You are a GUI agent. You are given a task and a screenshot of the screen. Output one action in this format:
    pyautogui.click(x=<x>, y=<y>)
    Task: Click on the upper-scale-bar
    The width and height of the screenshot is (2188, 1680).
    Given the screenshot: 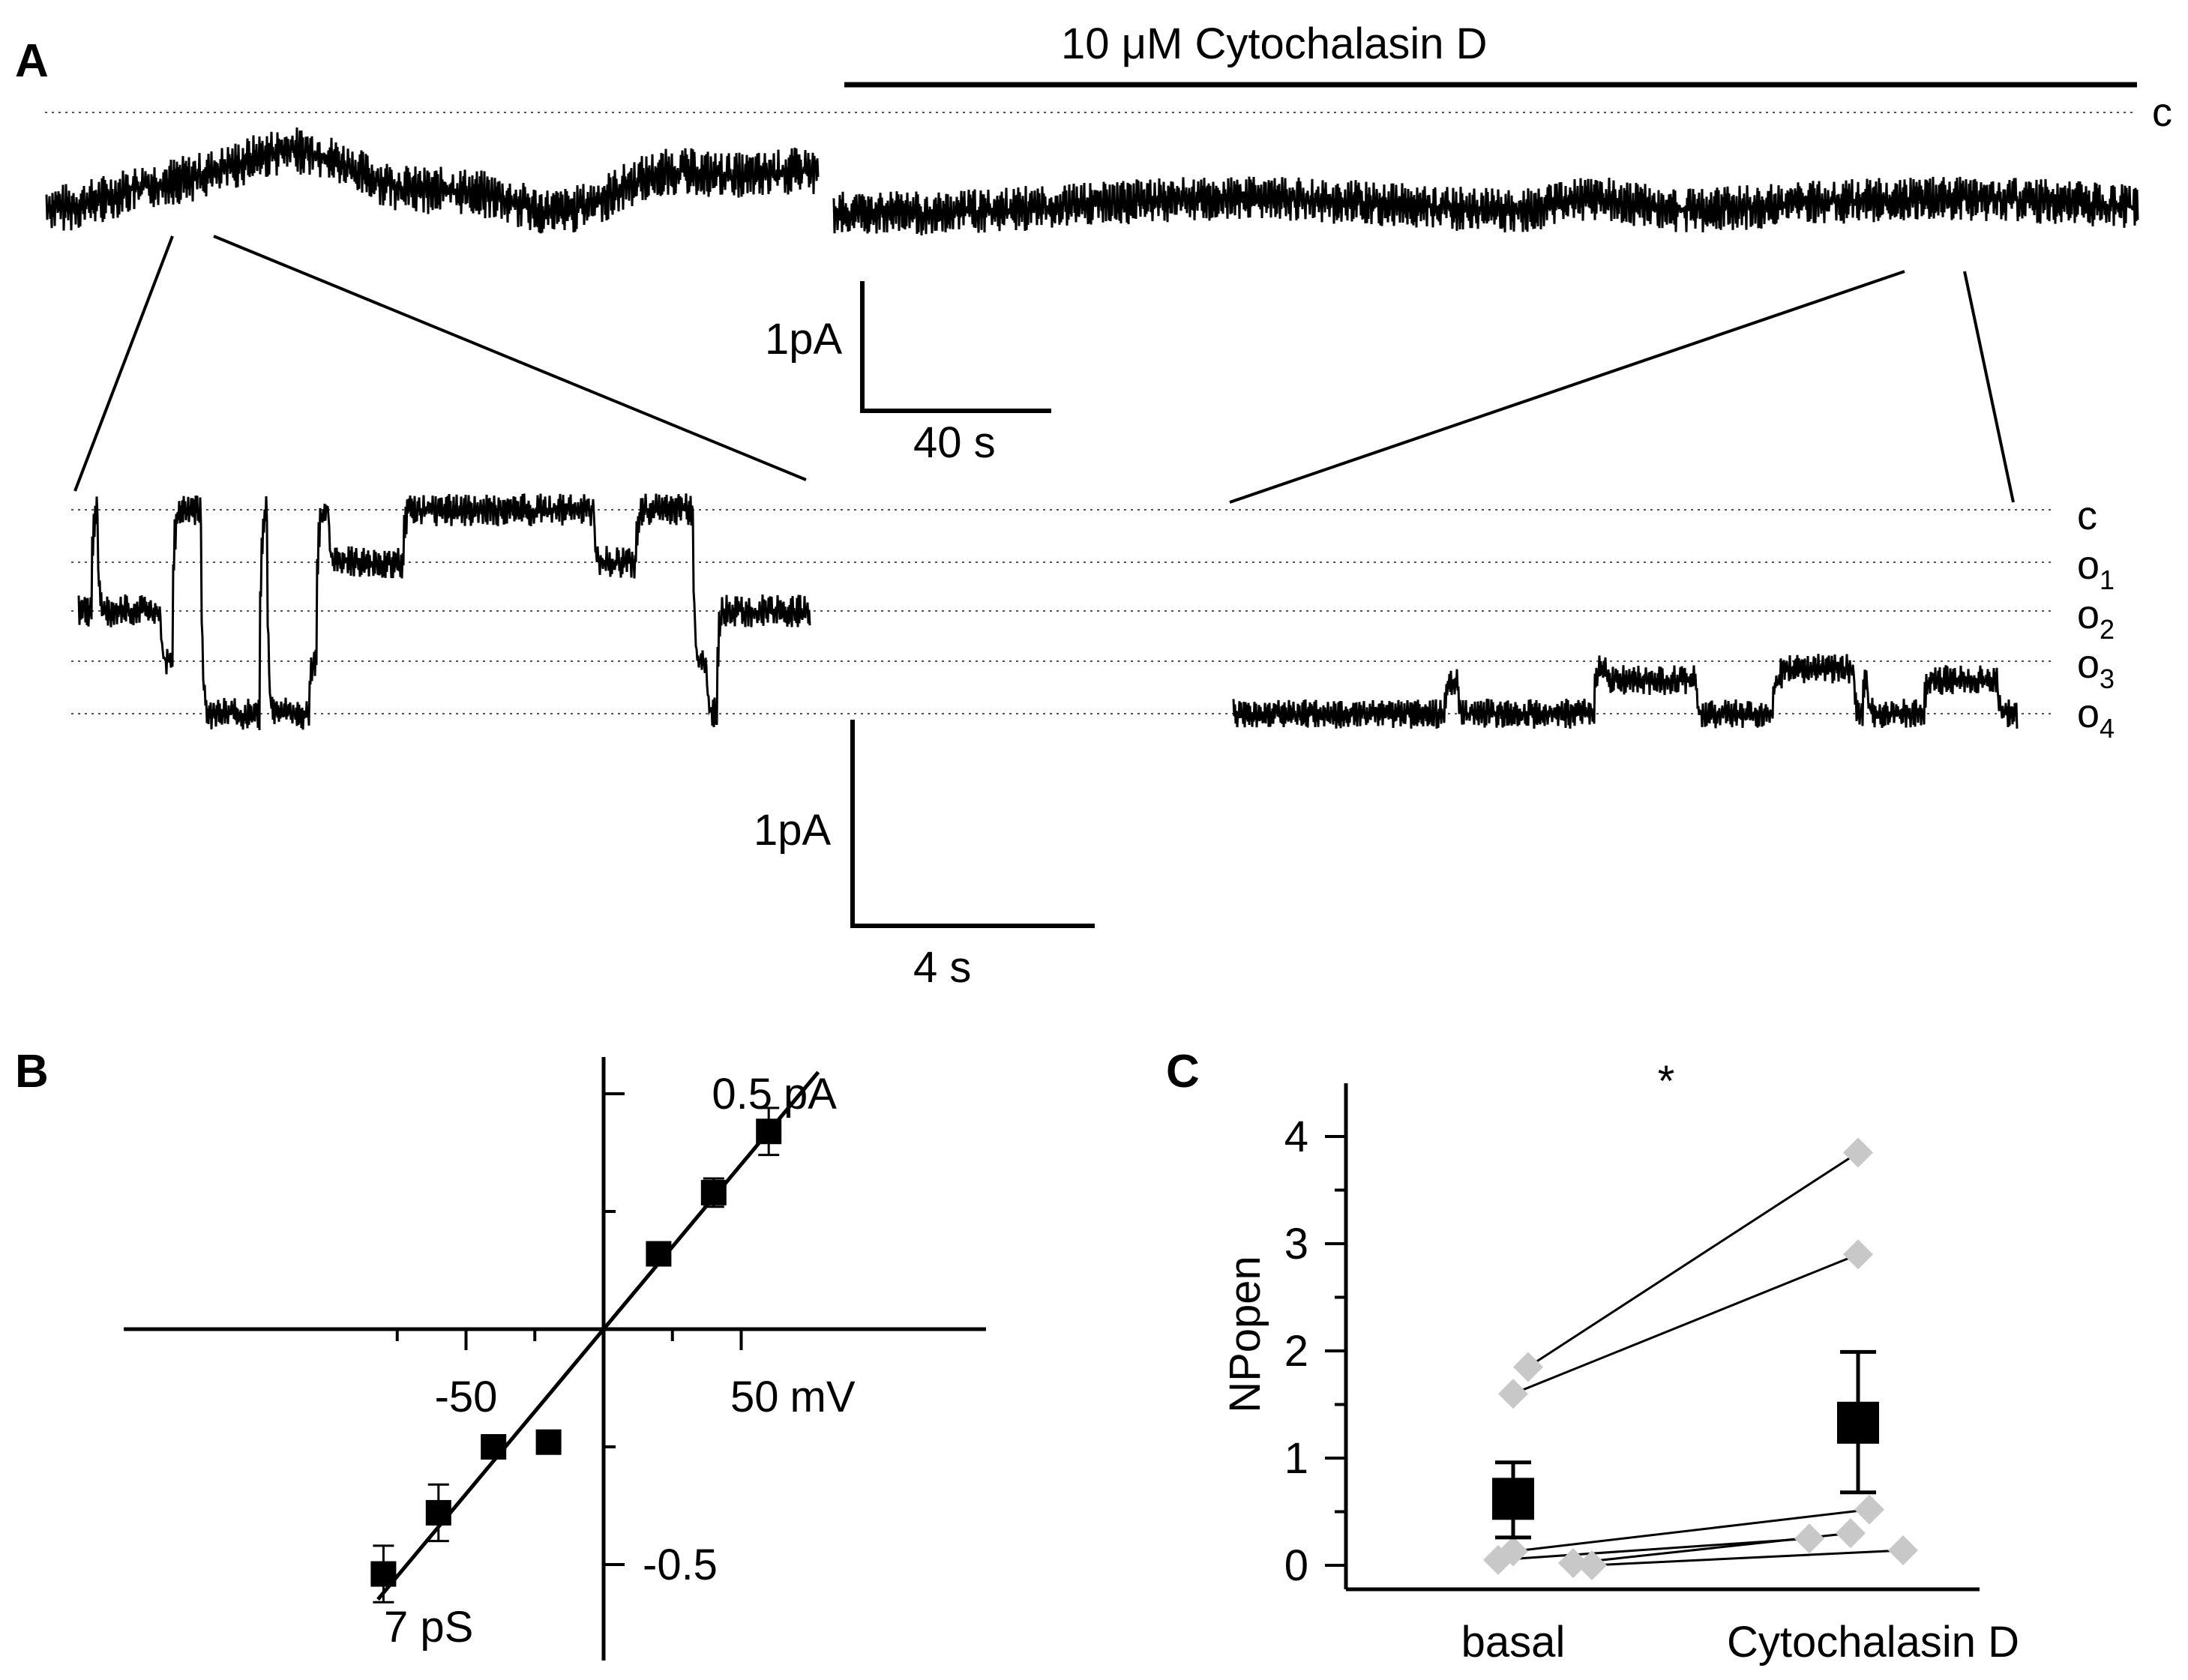 What is the action you would take?
    pyautogui.click(x=955, y=347)
    